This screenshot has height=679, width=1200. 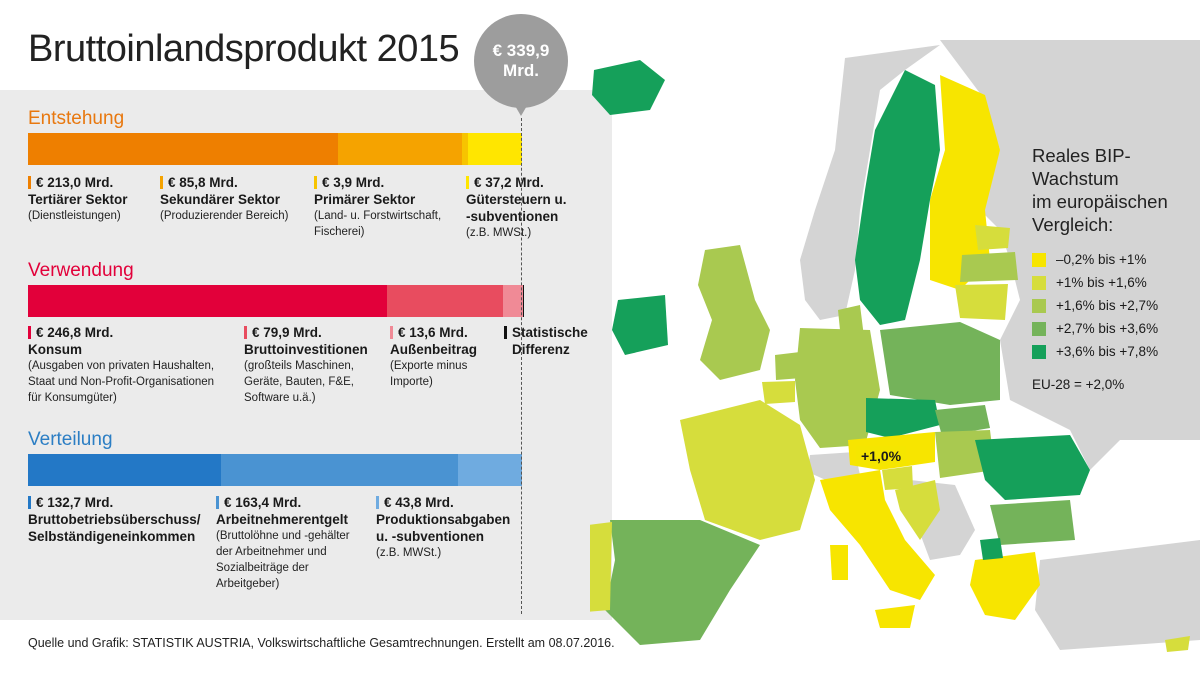 I want to click on item-sub: (z.B. MWSt.), so click(x=499, y=233).